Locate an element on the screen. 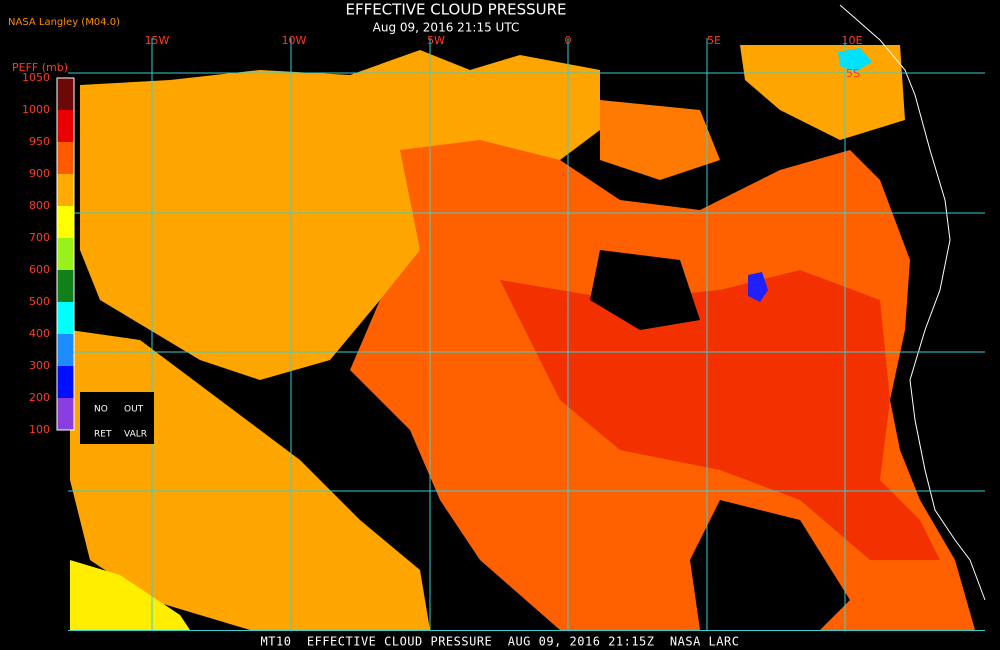  longitude-label: 15W is located at coordinates (157, 40).